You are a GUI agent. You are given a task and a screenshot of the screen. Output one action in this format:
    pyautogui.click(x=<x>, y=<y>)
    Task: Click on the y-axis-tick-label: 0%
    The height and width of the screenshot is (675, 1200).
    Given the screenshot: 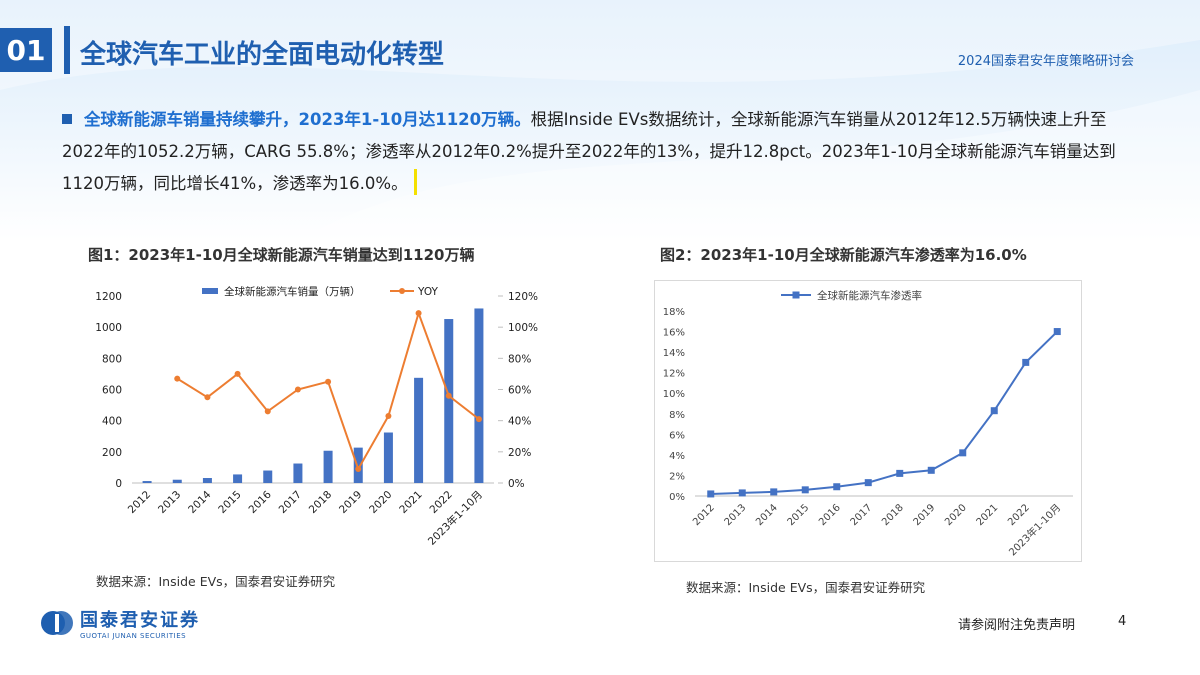 What is the action you would take?
    pyautogui.click(x=677, y=497)
    